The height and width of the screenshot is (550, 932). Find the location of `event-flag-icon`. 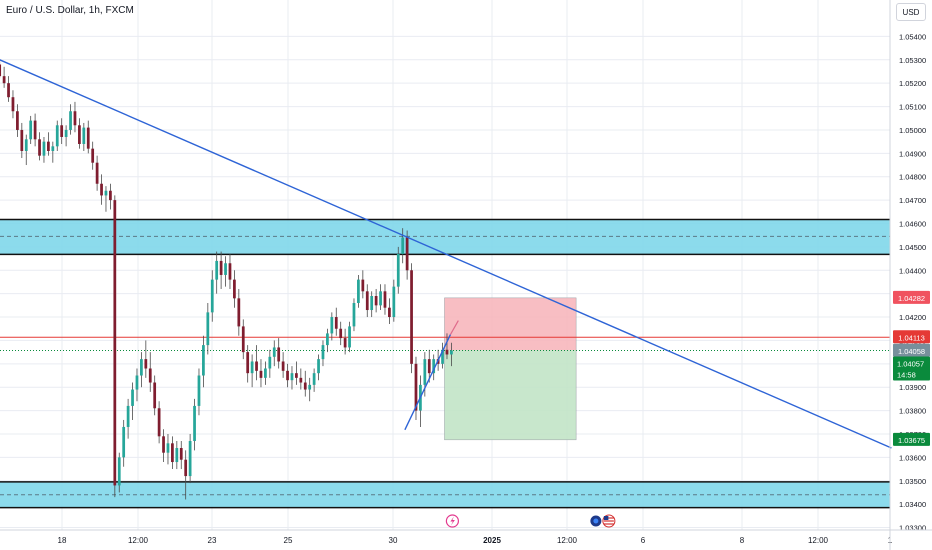

event-flag-icon is located at coordinates (596, 521).